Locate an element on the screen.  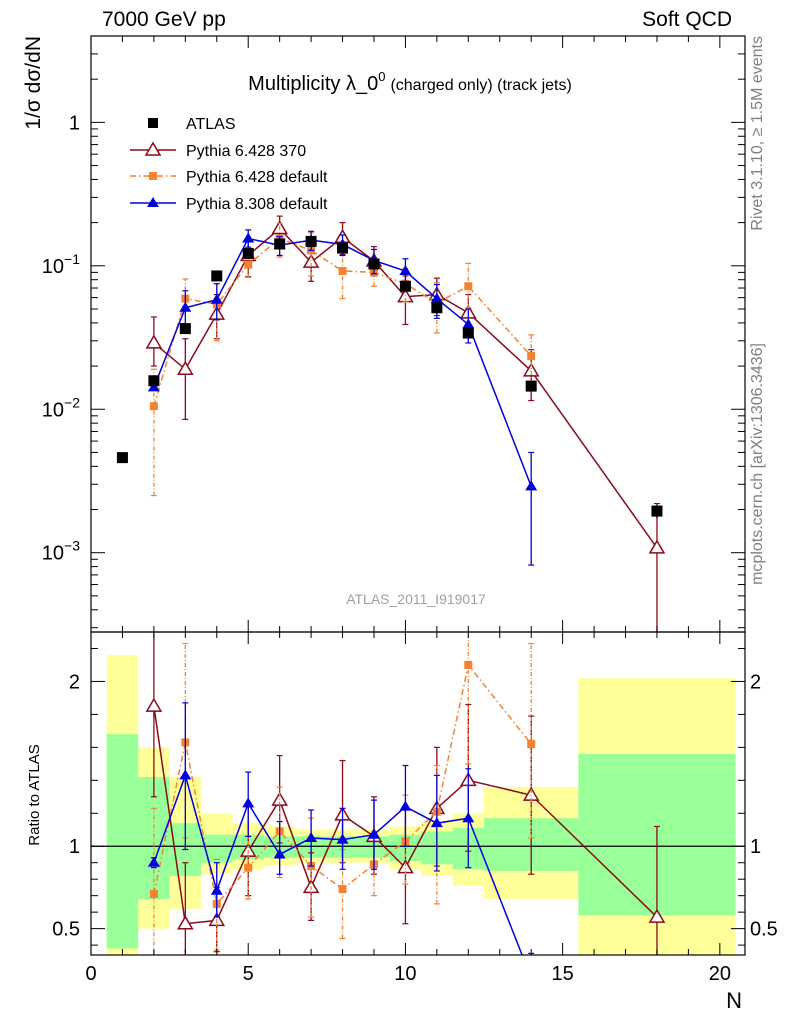
main-title-sup: 0 is located at coordinates (381, 76).